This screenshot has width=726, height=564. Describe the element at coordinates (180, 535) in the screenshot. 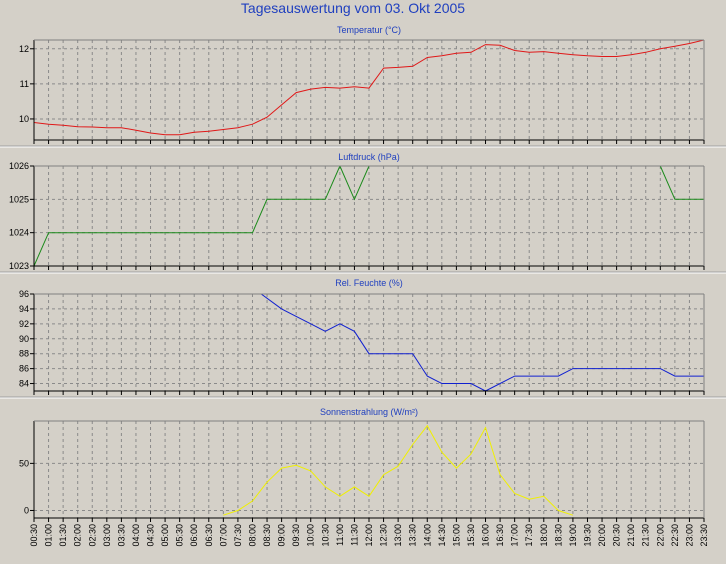

I see `x-tick-label: 05:30` at that location.